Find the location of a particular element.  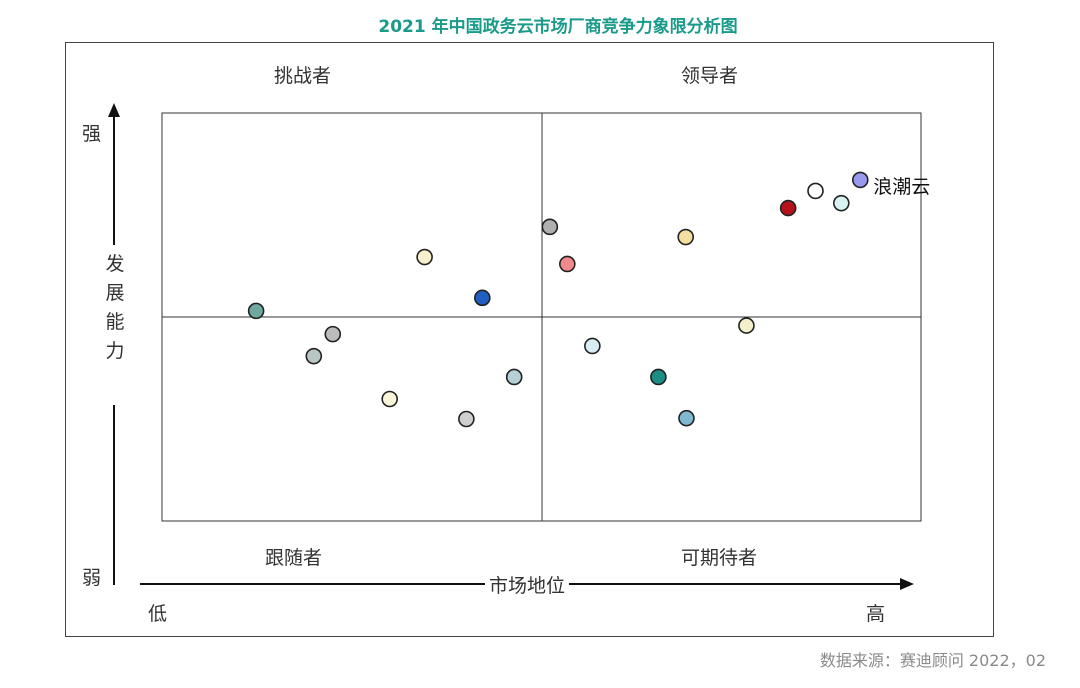

x-axis-arrowhead is located at coordinates (907, 584).